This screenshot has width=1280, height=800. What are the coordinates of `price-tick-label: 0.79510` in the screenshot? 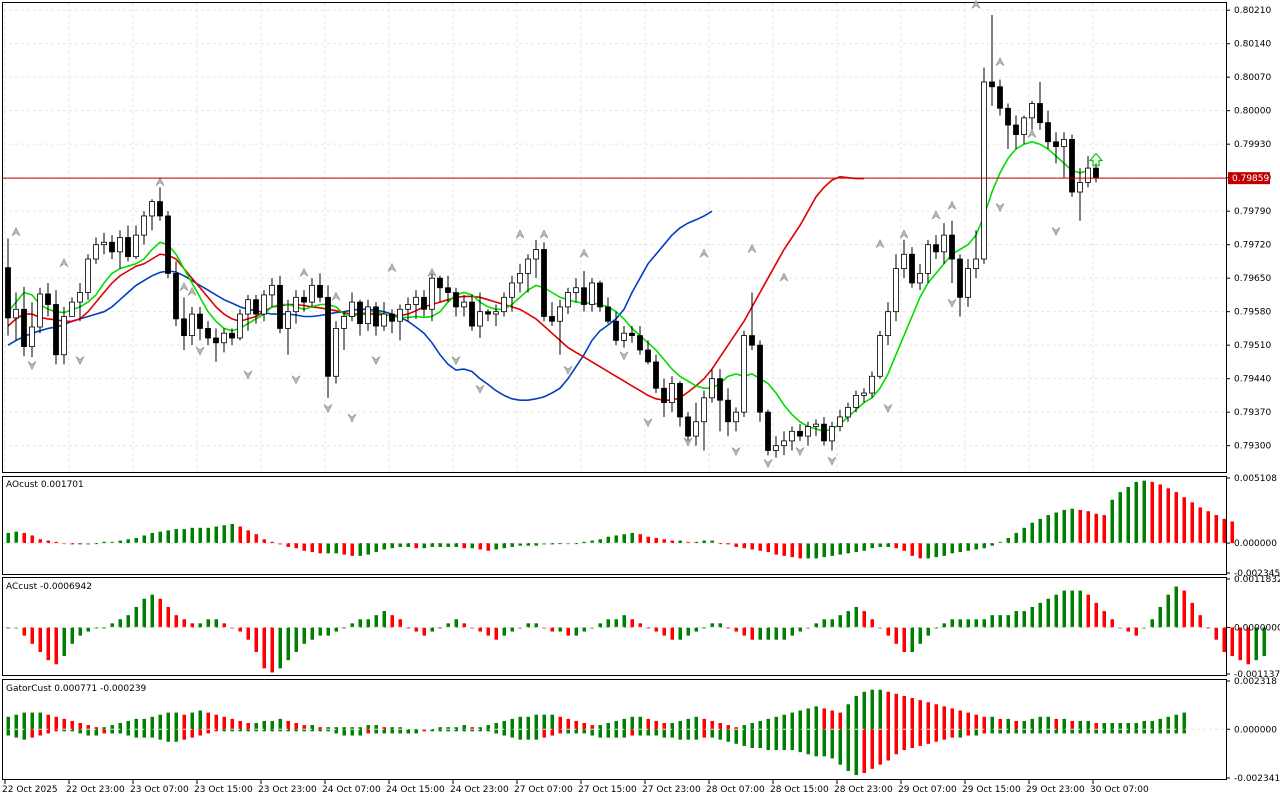 It's located at (1252, 346).